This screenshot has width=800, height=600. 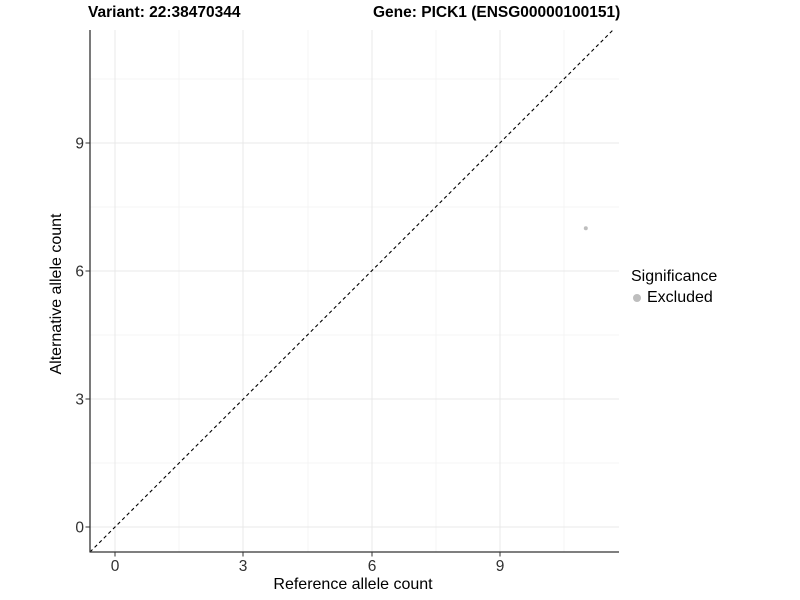 I want to click on x-tick-label: 3, so click(x=243, y=566).